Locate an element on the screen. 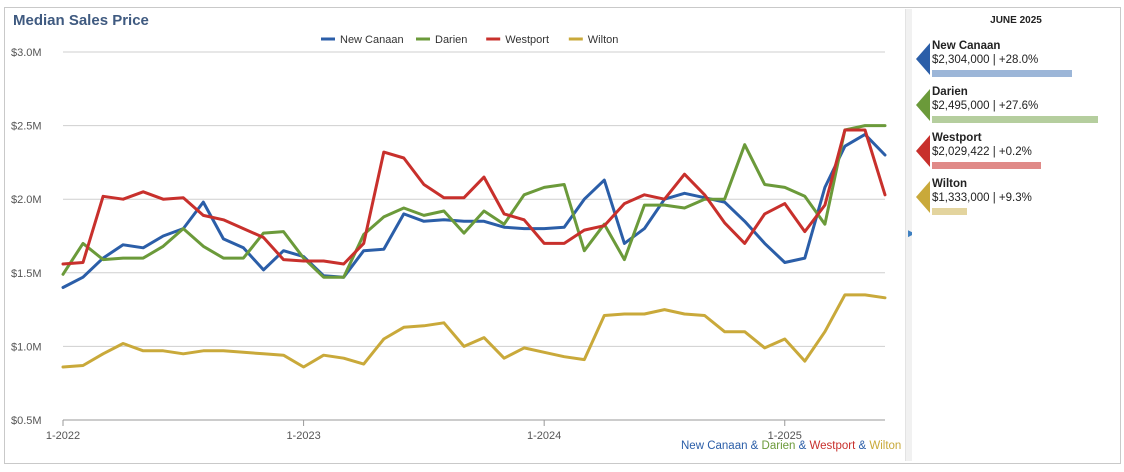 This screenshot has height=472, width=1124. y-tick-label: $2.0M is located at coordinates (26, 200).